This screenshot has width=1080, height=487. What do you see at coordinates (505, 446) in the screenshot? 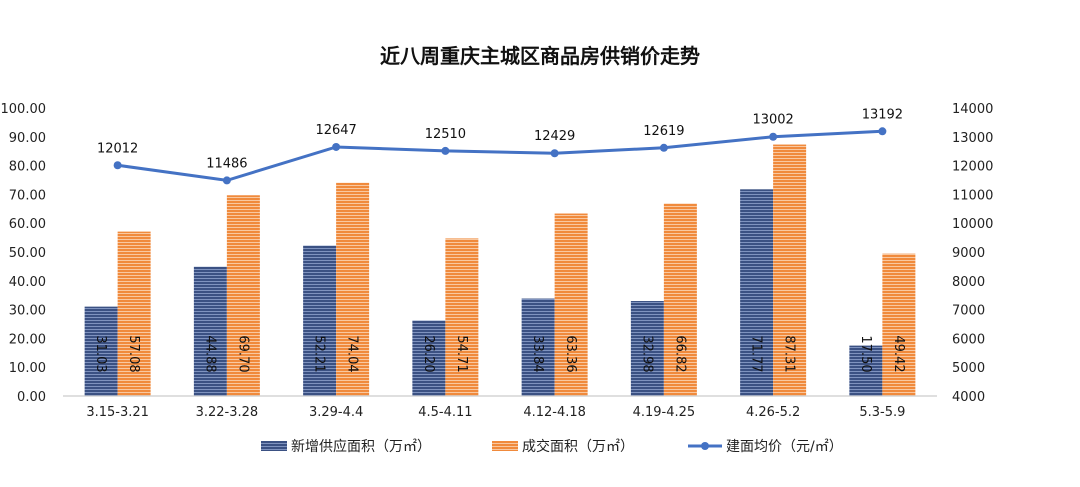
I see `legend-swatch-sales` at bounding box center [505, 446].